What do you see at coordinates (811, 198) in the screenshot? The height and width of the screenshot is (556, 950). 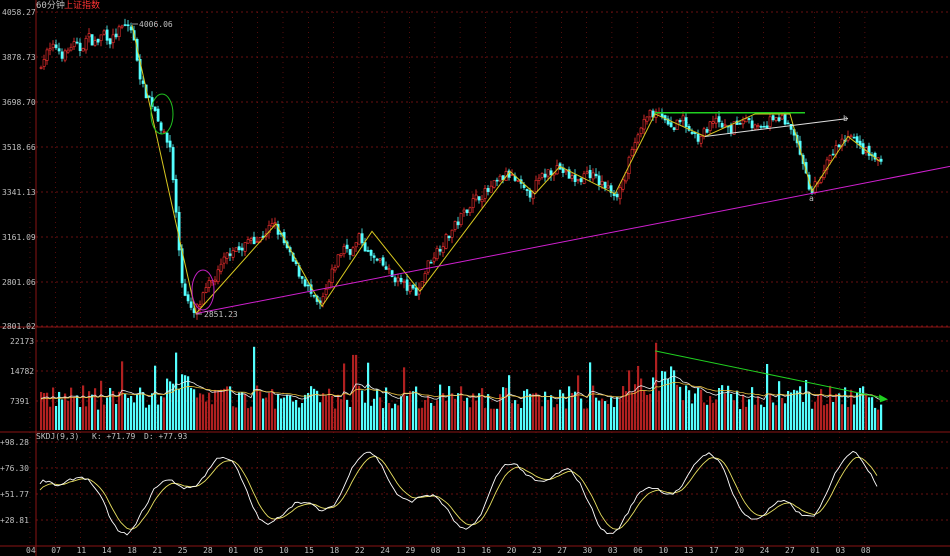 I see `wave-a-label: a` at bounding box center [811, 198].